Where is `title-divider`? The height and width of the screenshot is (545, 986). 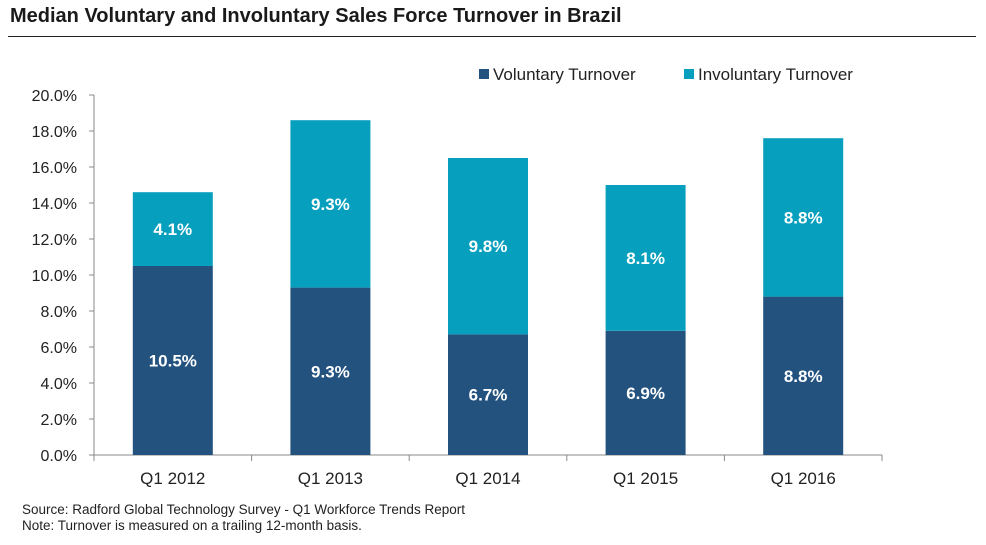 title-divider is located at coordinates (492, 36).